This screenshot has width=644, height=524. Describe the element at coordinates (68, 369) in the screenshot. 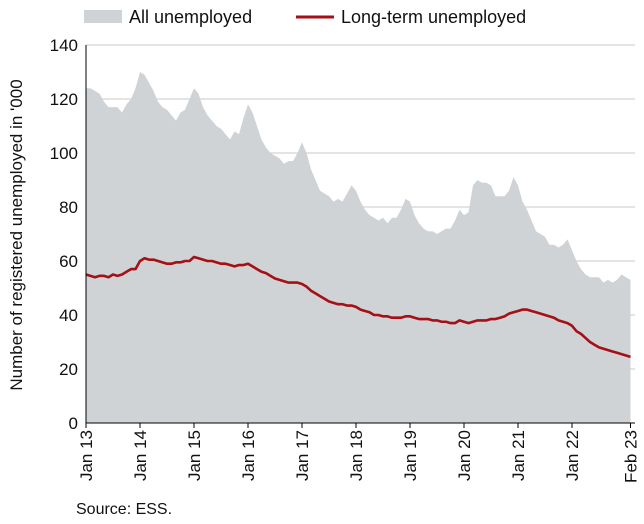

I see `y-tick-label: 20` at that location.